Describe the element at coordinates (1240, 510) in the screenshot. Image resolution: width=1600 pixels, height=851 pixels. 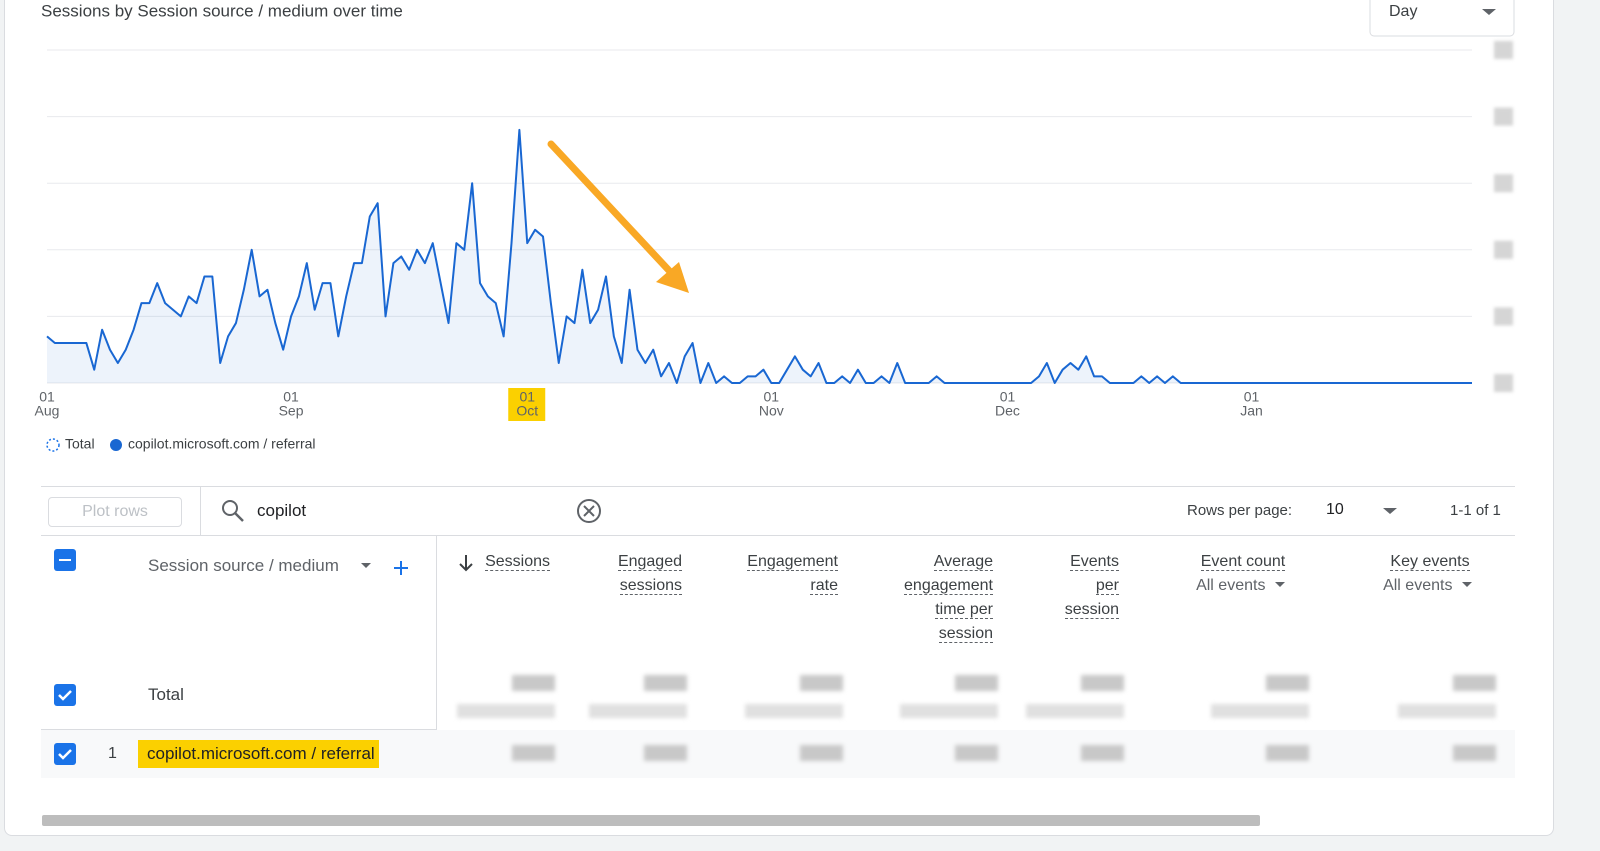
I see `rows-per-page-label: Rows per page:` at that location.